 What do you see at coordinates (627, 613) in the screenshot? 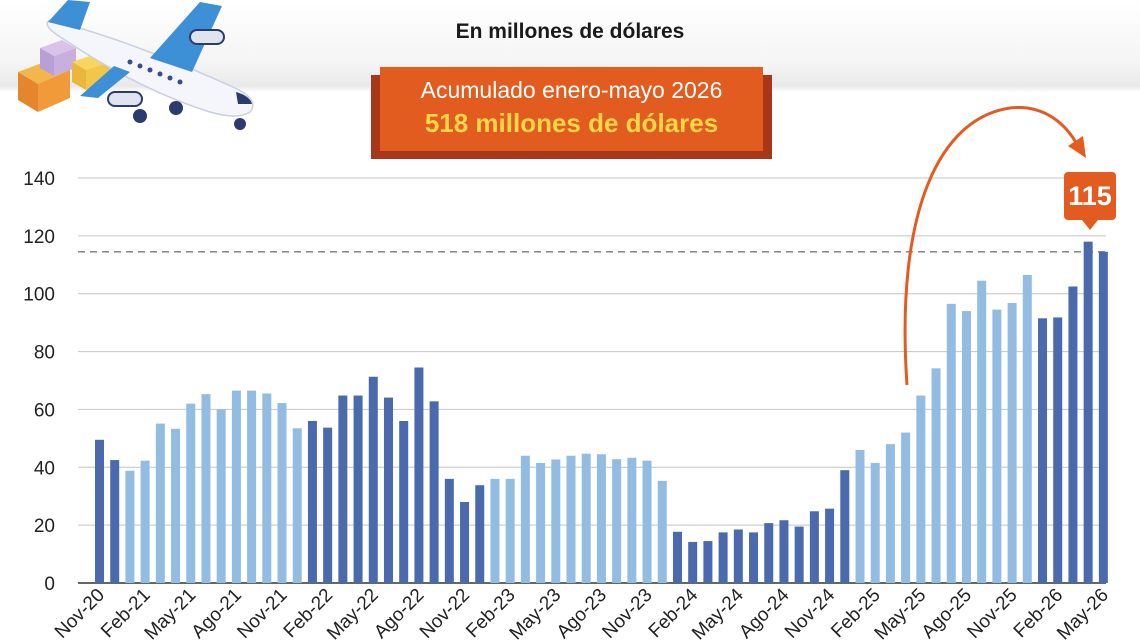
I see `x-tick-label: Nov-23` at bounding box center [627, 613].